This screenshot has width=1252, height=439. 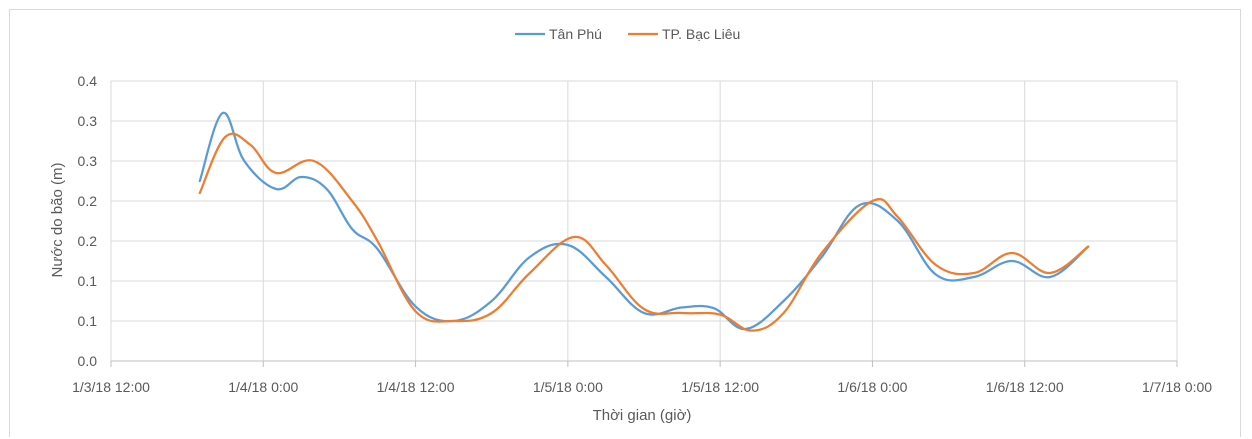 I want to click on y-tick-label: 0.4, so click(x=88, y=81).